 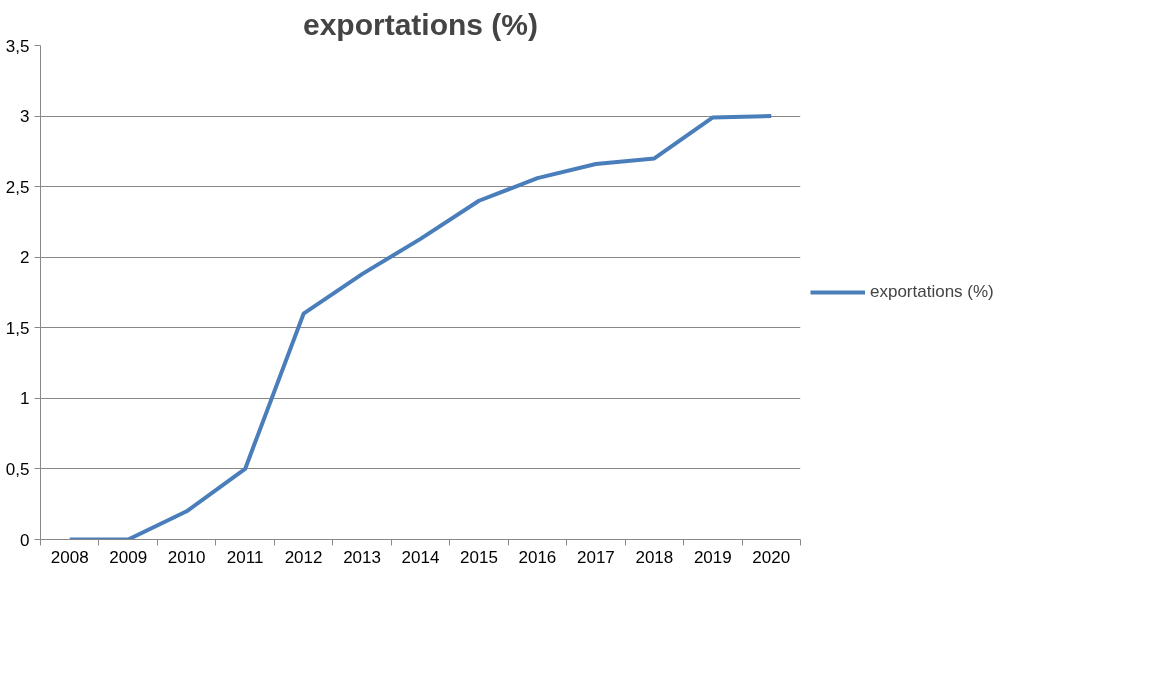 I want to click on y-tick-label: 3, so click(x=25, y=117).